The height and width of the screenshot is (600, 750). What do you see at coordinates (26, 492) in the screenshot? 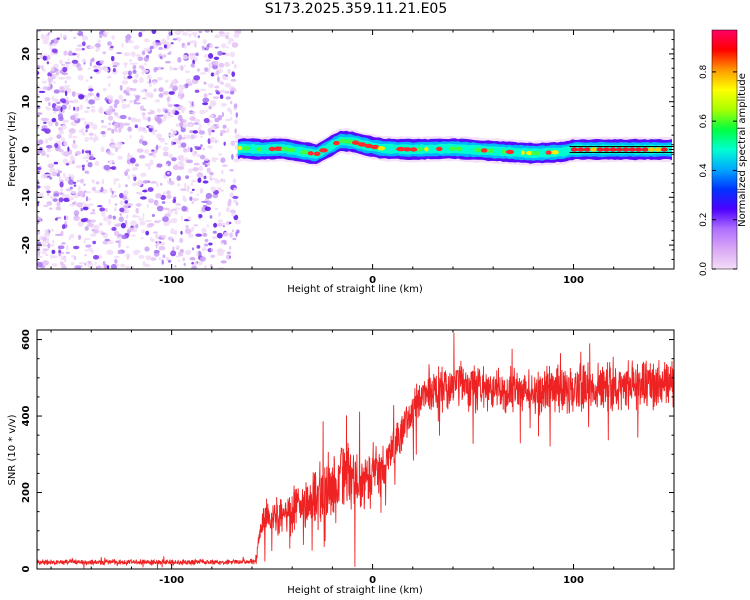
I see `y-tick-label: 200` at bounding box center [26, 492].